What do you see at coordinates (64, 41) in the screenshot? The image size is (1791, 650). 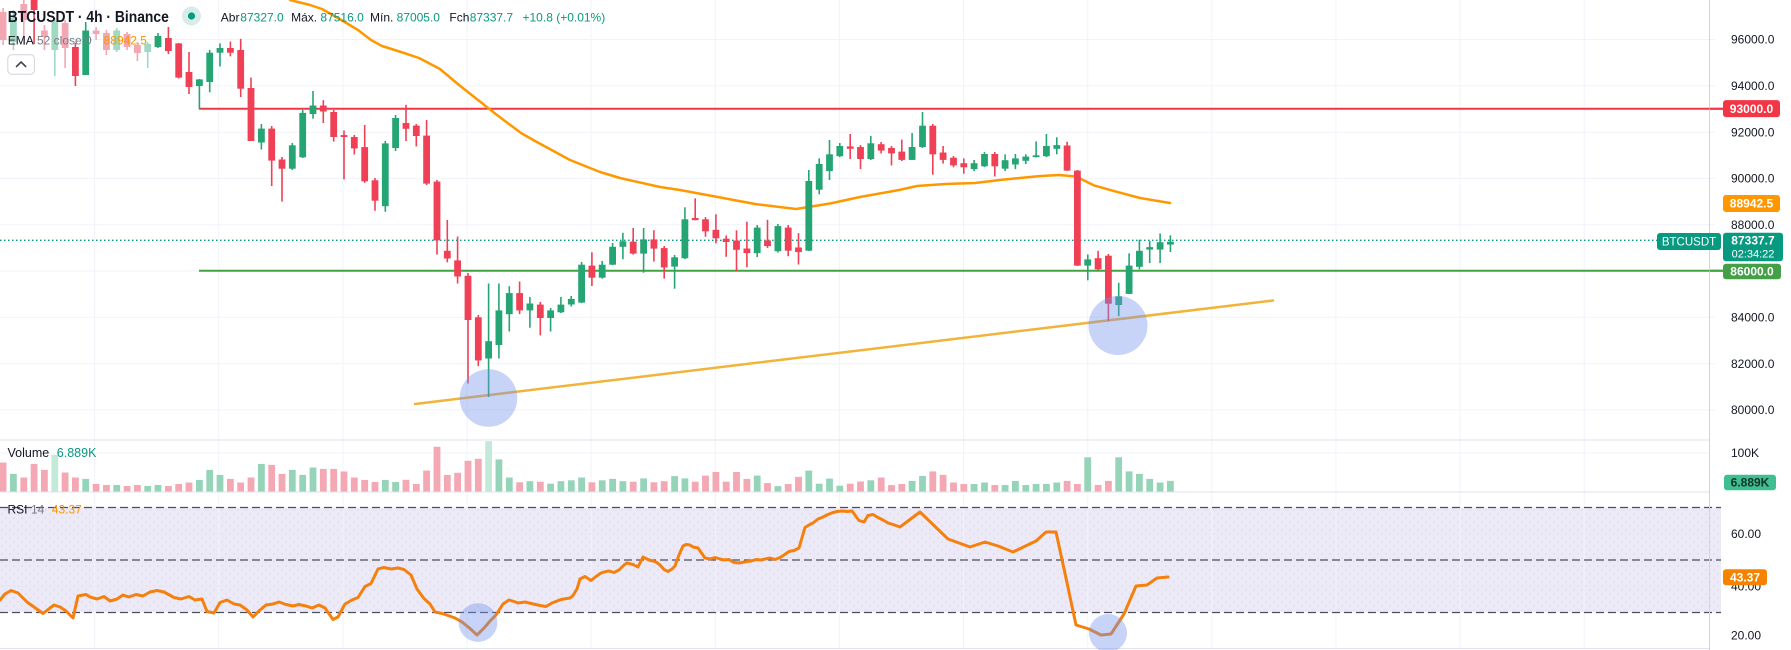 I see `svg-text: 52 close 0` at bounding box center [64, 41].